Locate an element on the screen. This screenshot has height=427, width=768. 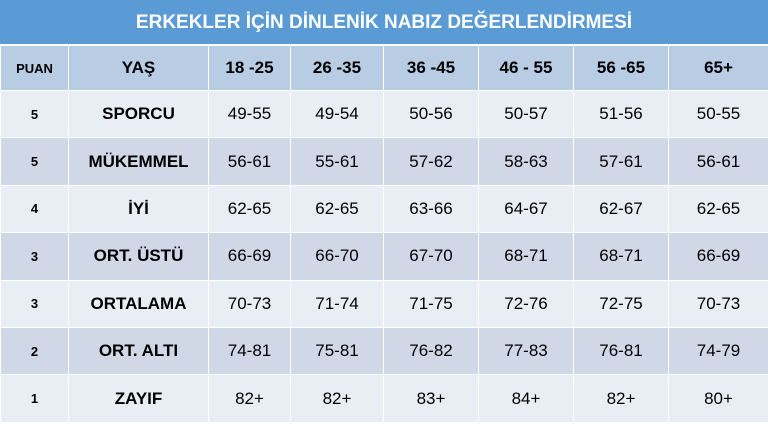
range-cell: 64-67 is located at coordinates (526, 209).